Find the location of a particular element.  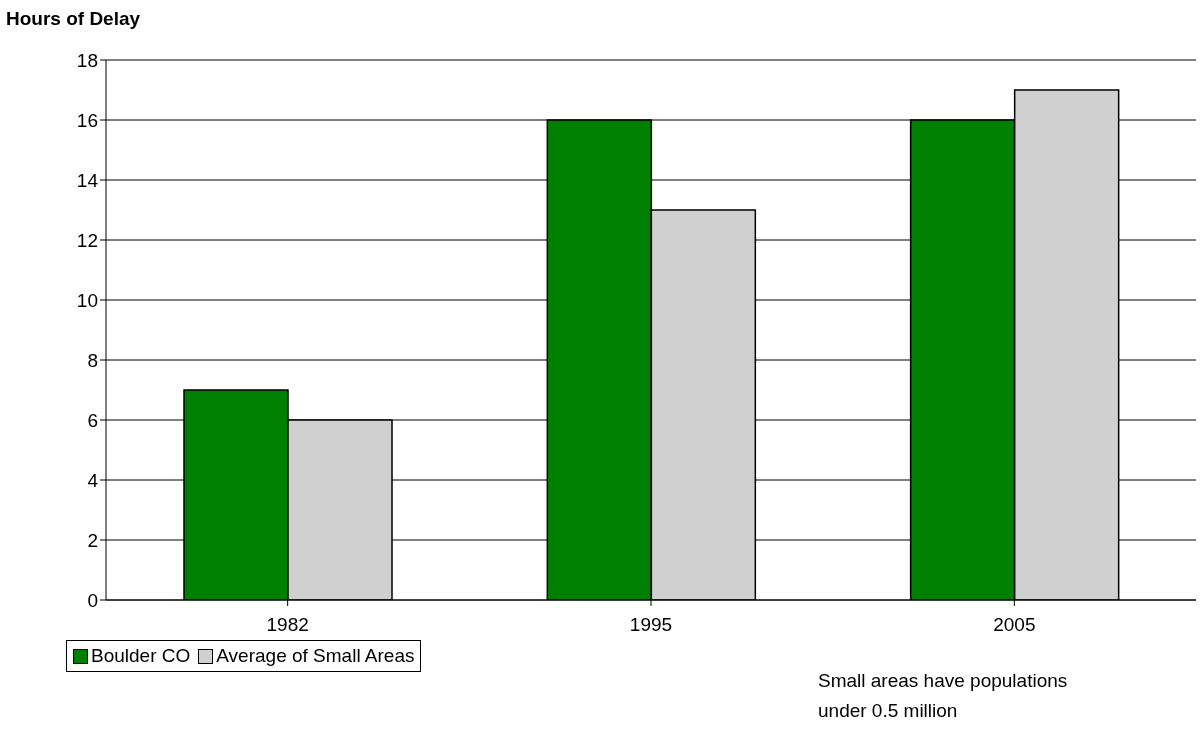

y-tick-label: 4 is located at coordinates (93, 480).